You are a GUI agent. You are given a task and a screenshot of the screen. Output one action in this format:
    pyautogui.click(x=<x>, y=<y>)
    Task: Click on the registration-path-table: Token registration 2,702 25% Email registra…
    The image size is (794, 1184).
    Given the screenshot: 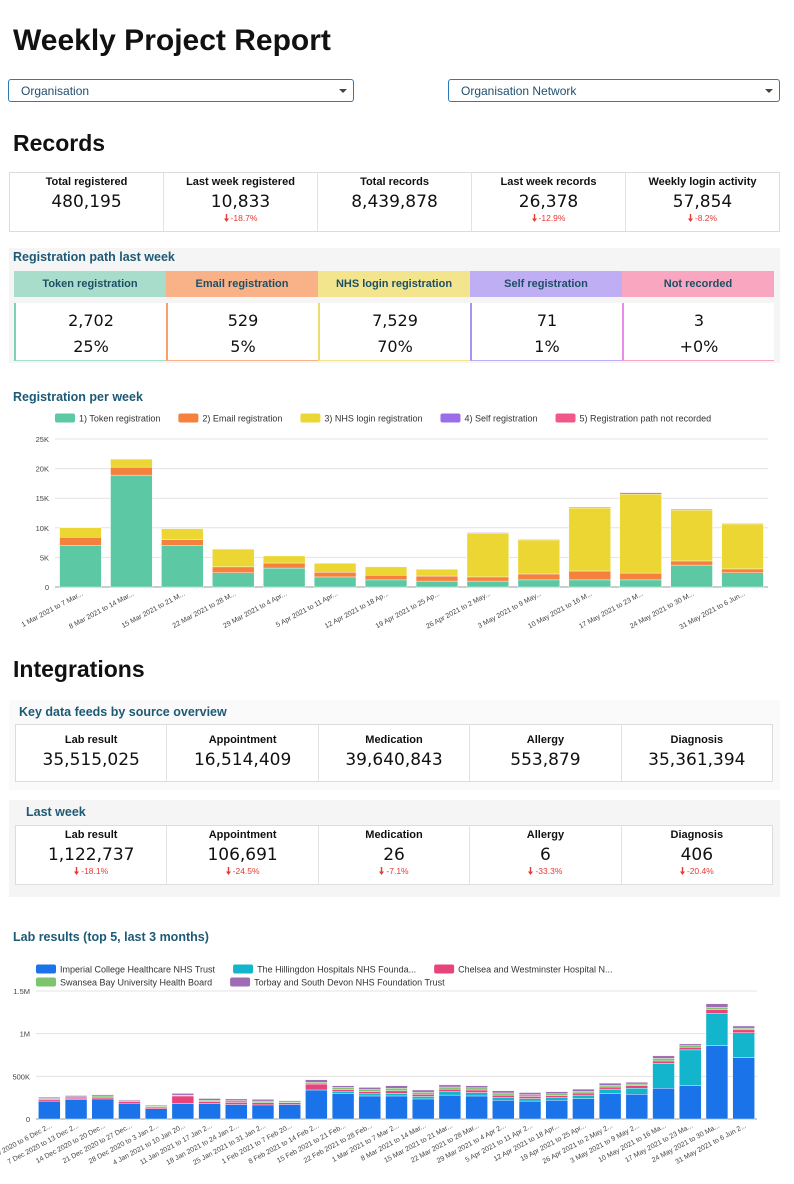 What is the action you would take?
    pyautogui.click(x=394, y=316)
    